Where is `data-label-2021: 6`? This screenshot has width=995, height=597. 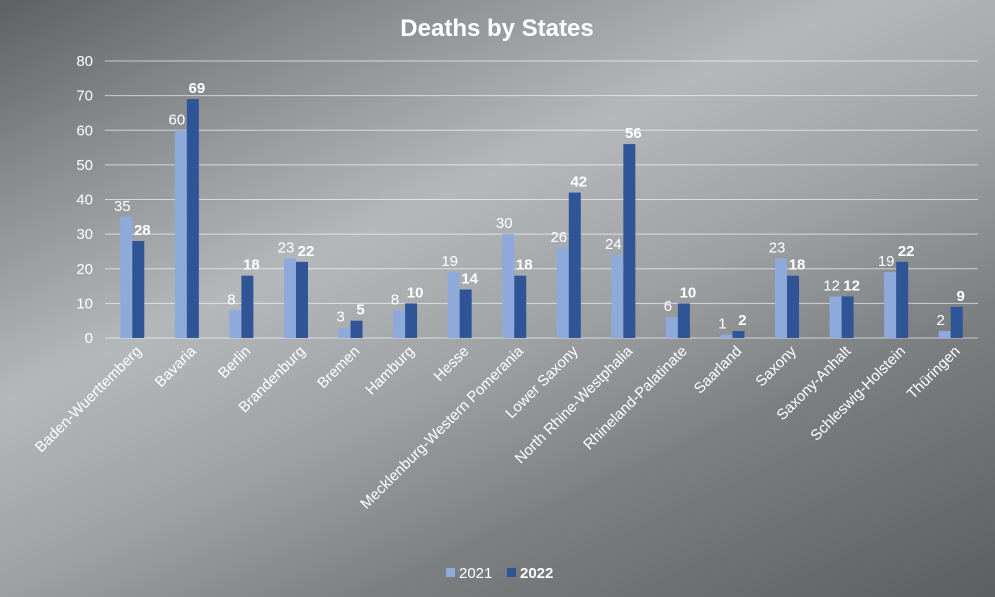 data-label-2021: 6 is located at coordinates (668, 306).